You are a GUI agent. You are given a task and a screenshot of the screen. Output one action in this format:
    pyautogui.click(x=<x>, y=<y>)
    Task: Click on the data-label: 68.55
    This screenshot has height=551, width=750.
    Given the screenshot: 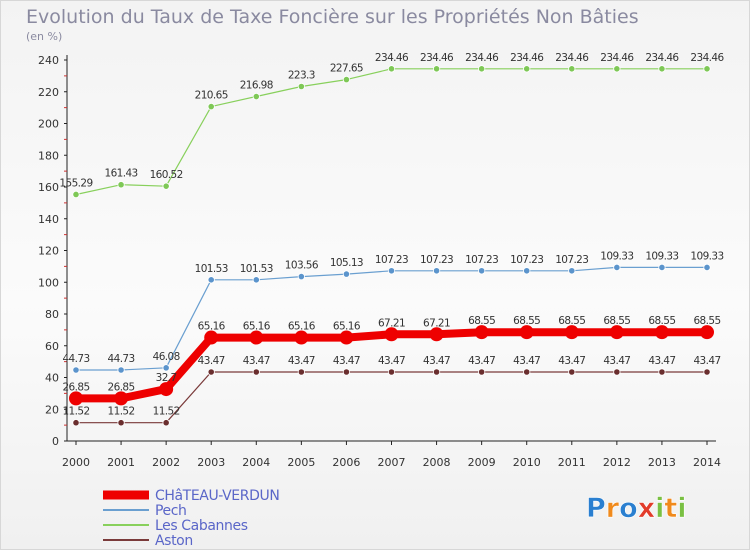 What is the action you would take?
    pyautogui.click(x=481, y=321)
    